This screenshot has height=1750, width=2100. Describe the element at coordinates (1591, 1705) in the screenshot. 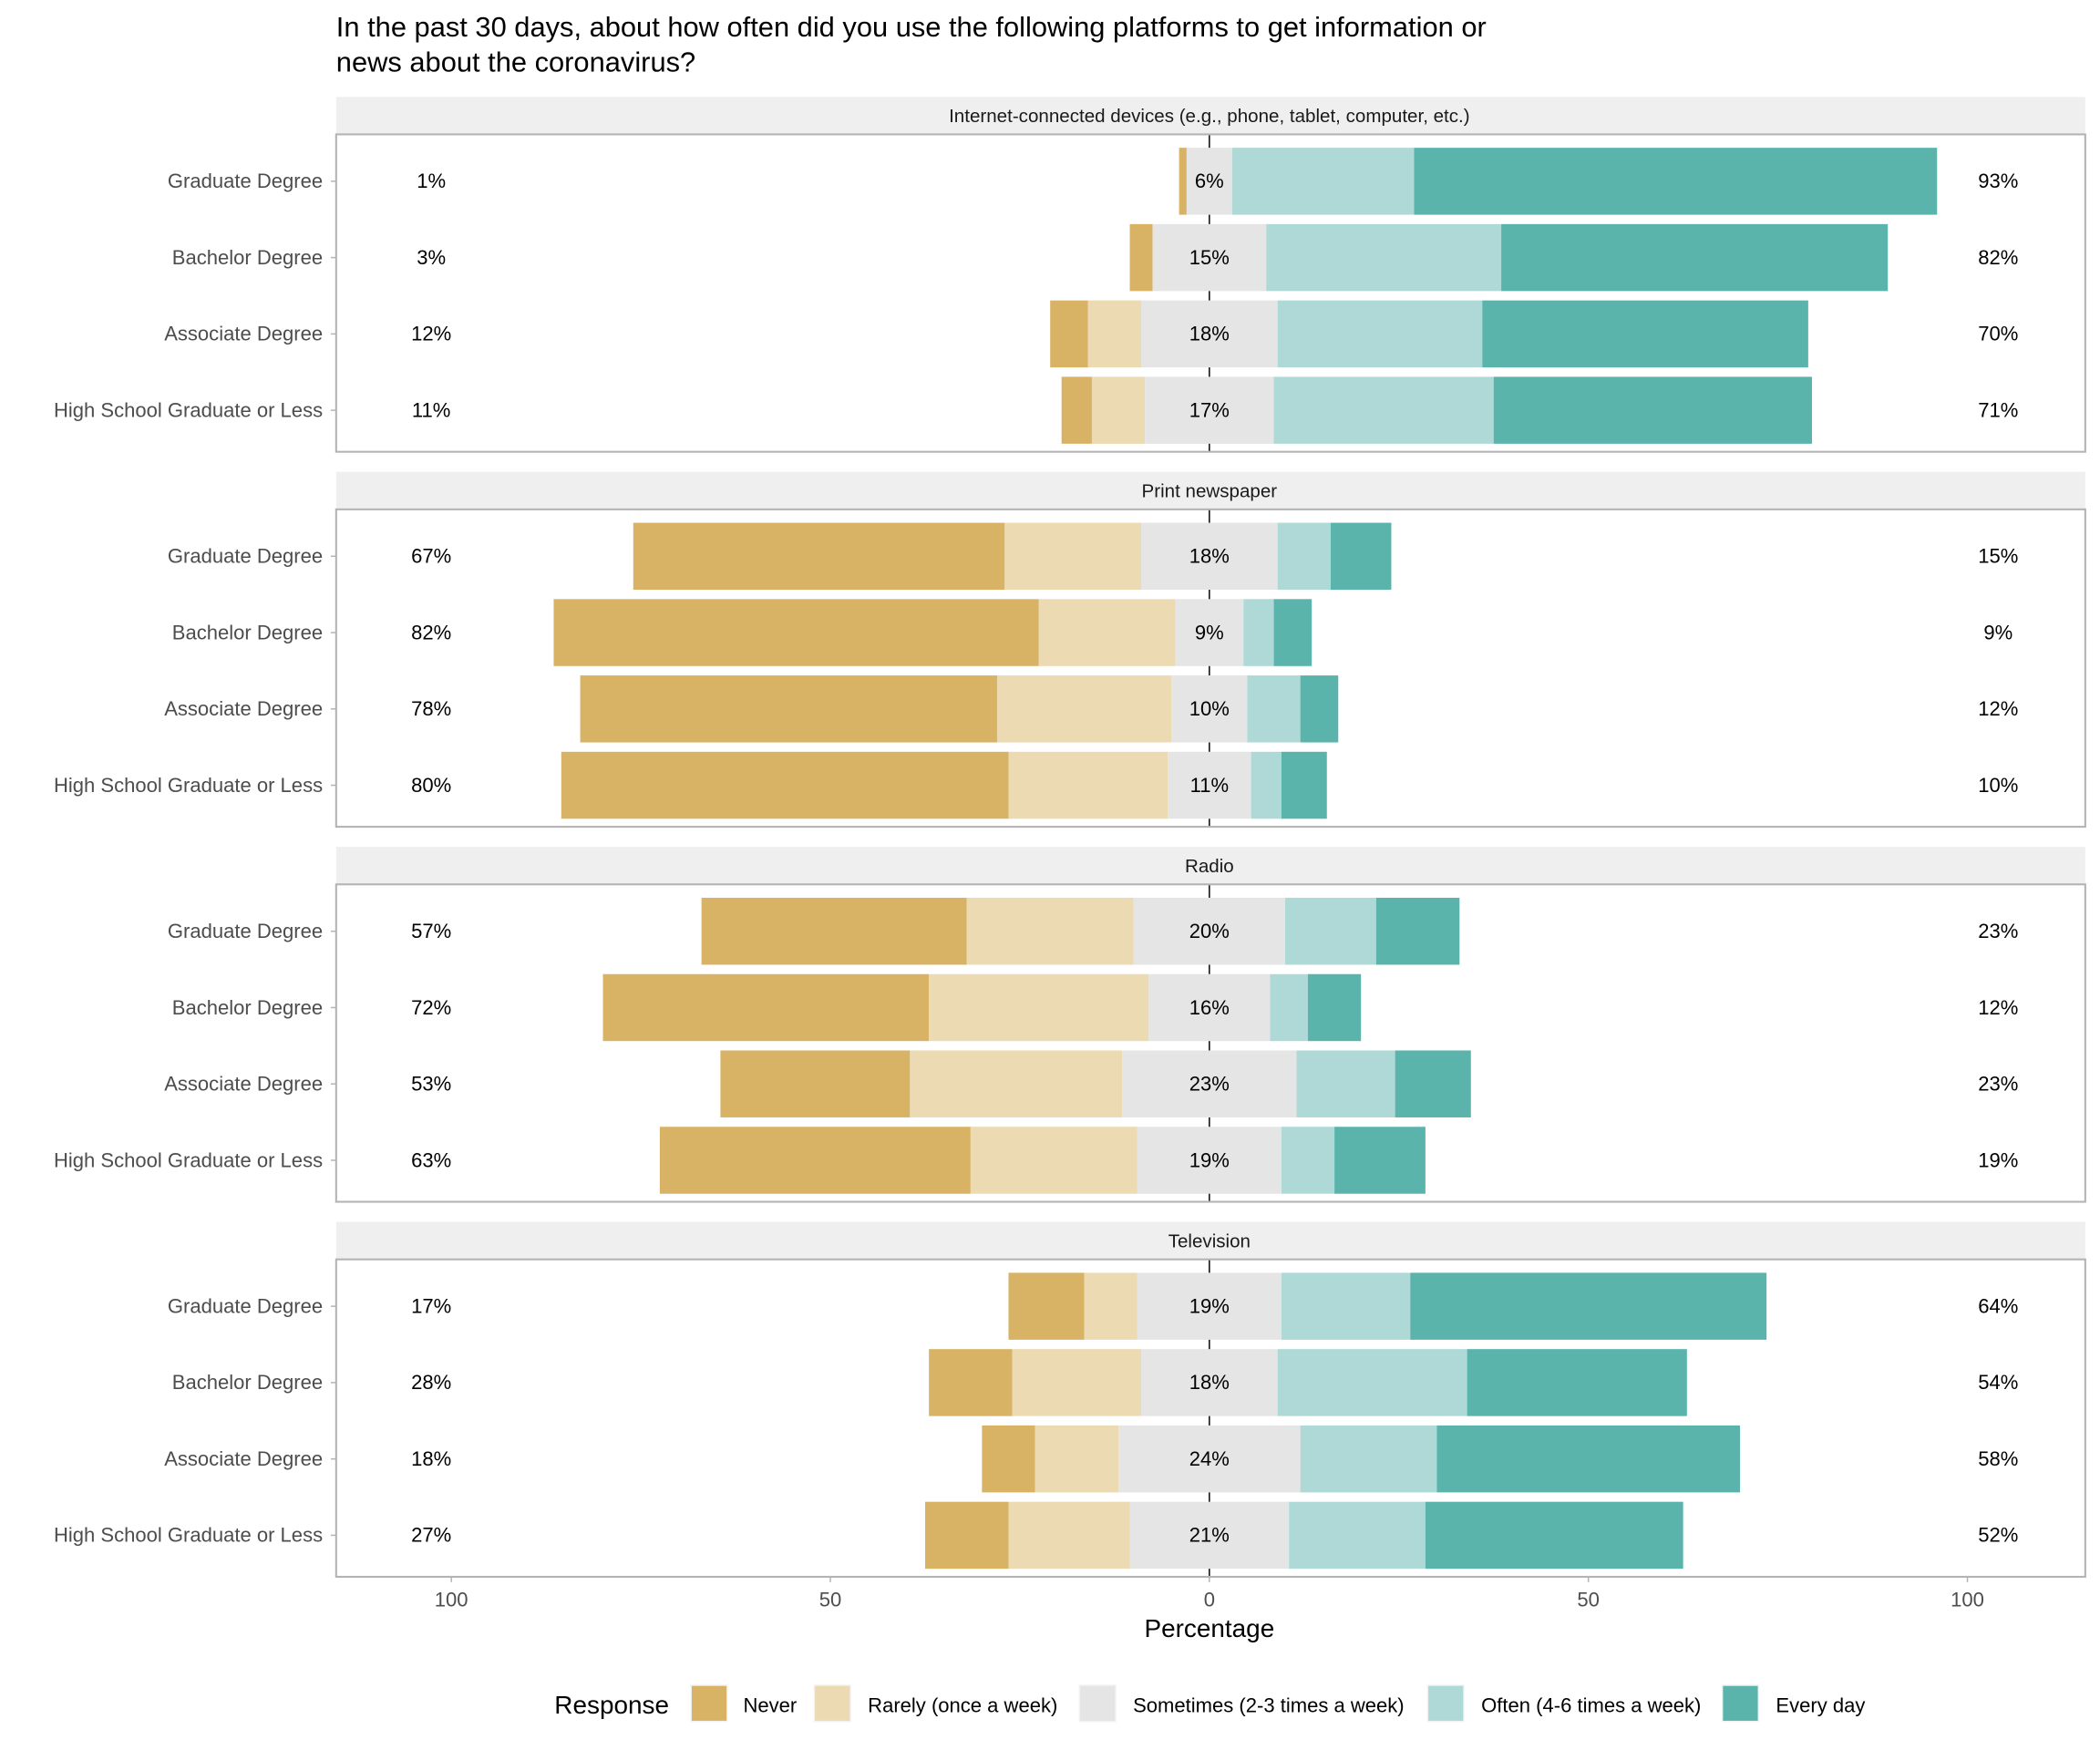

I see `legend-label: Often (4-6 times a week)` at that location.